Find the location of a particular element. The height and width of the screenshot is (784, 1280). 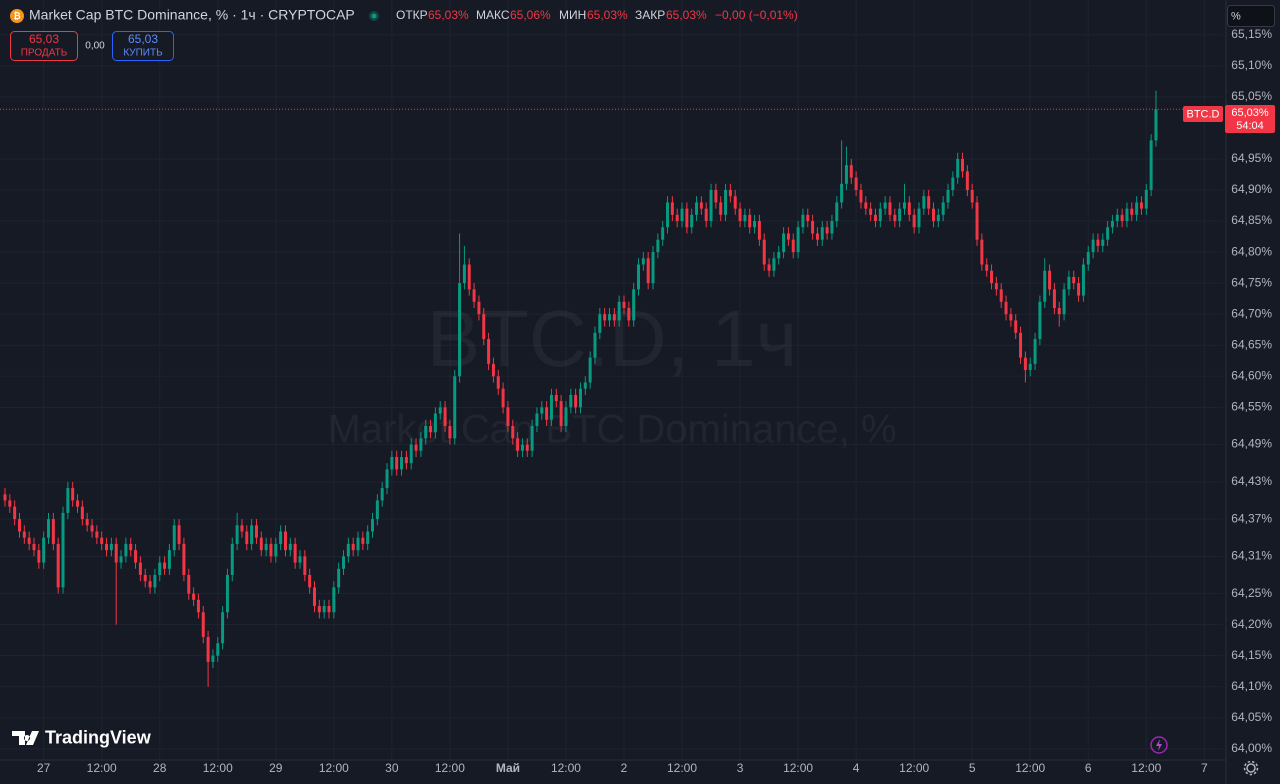

ohlc-label: МАКС is located at coordinates (493, 15).